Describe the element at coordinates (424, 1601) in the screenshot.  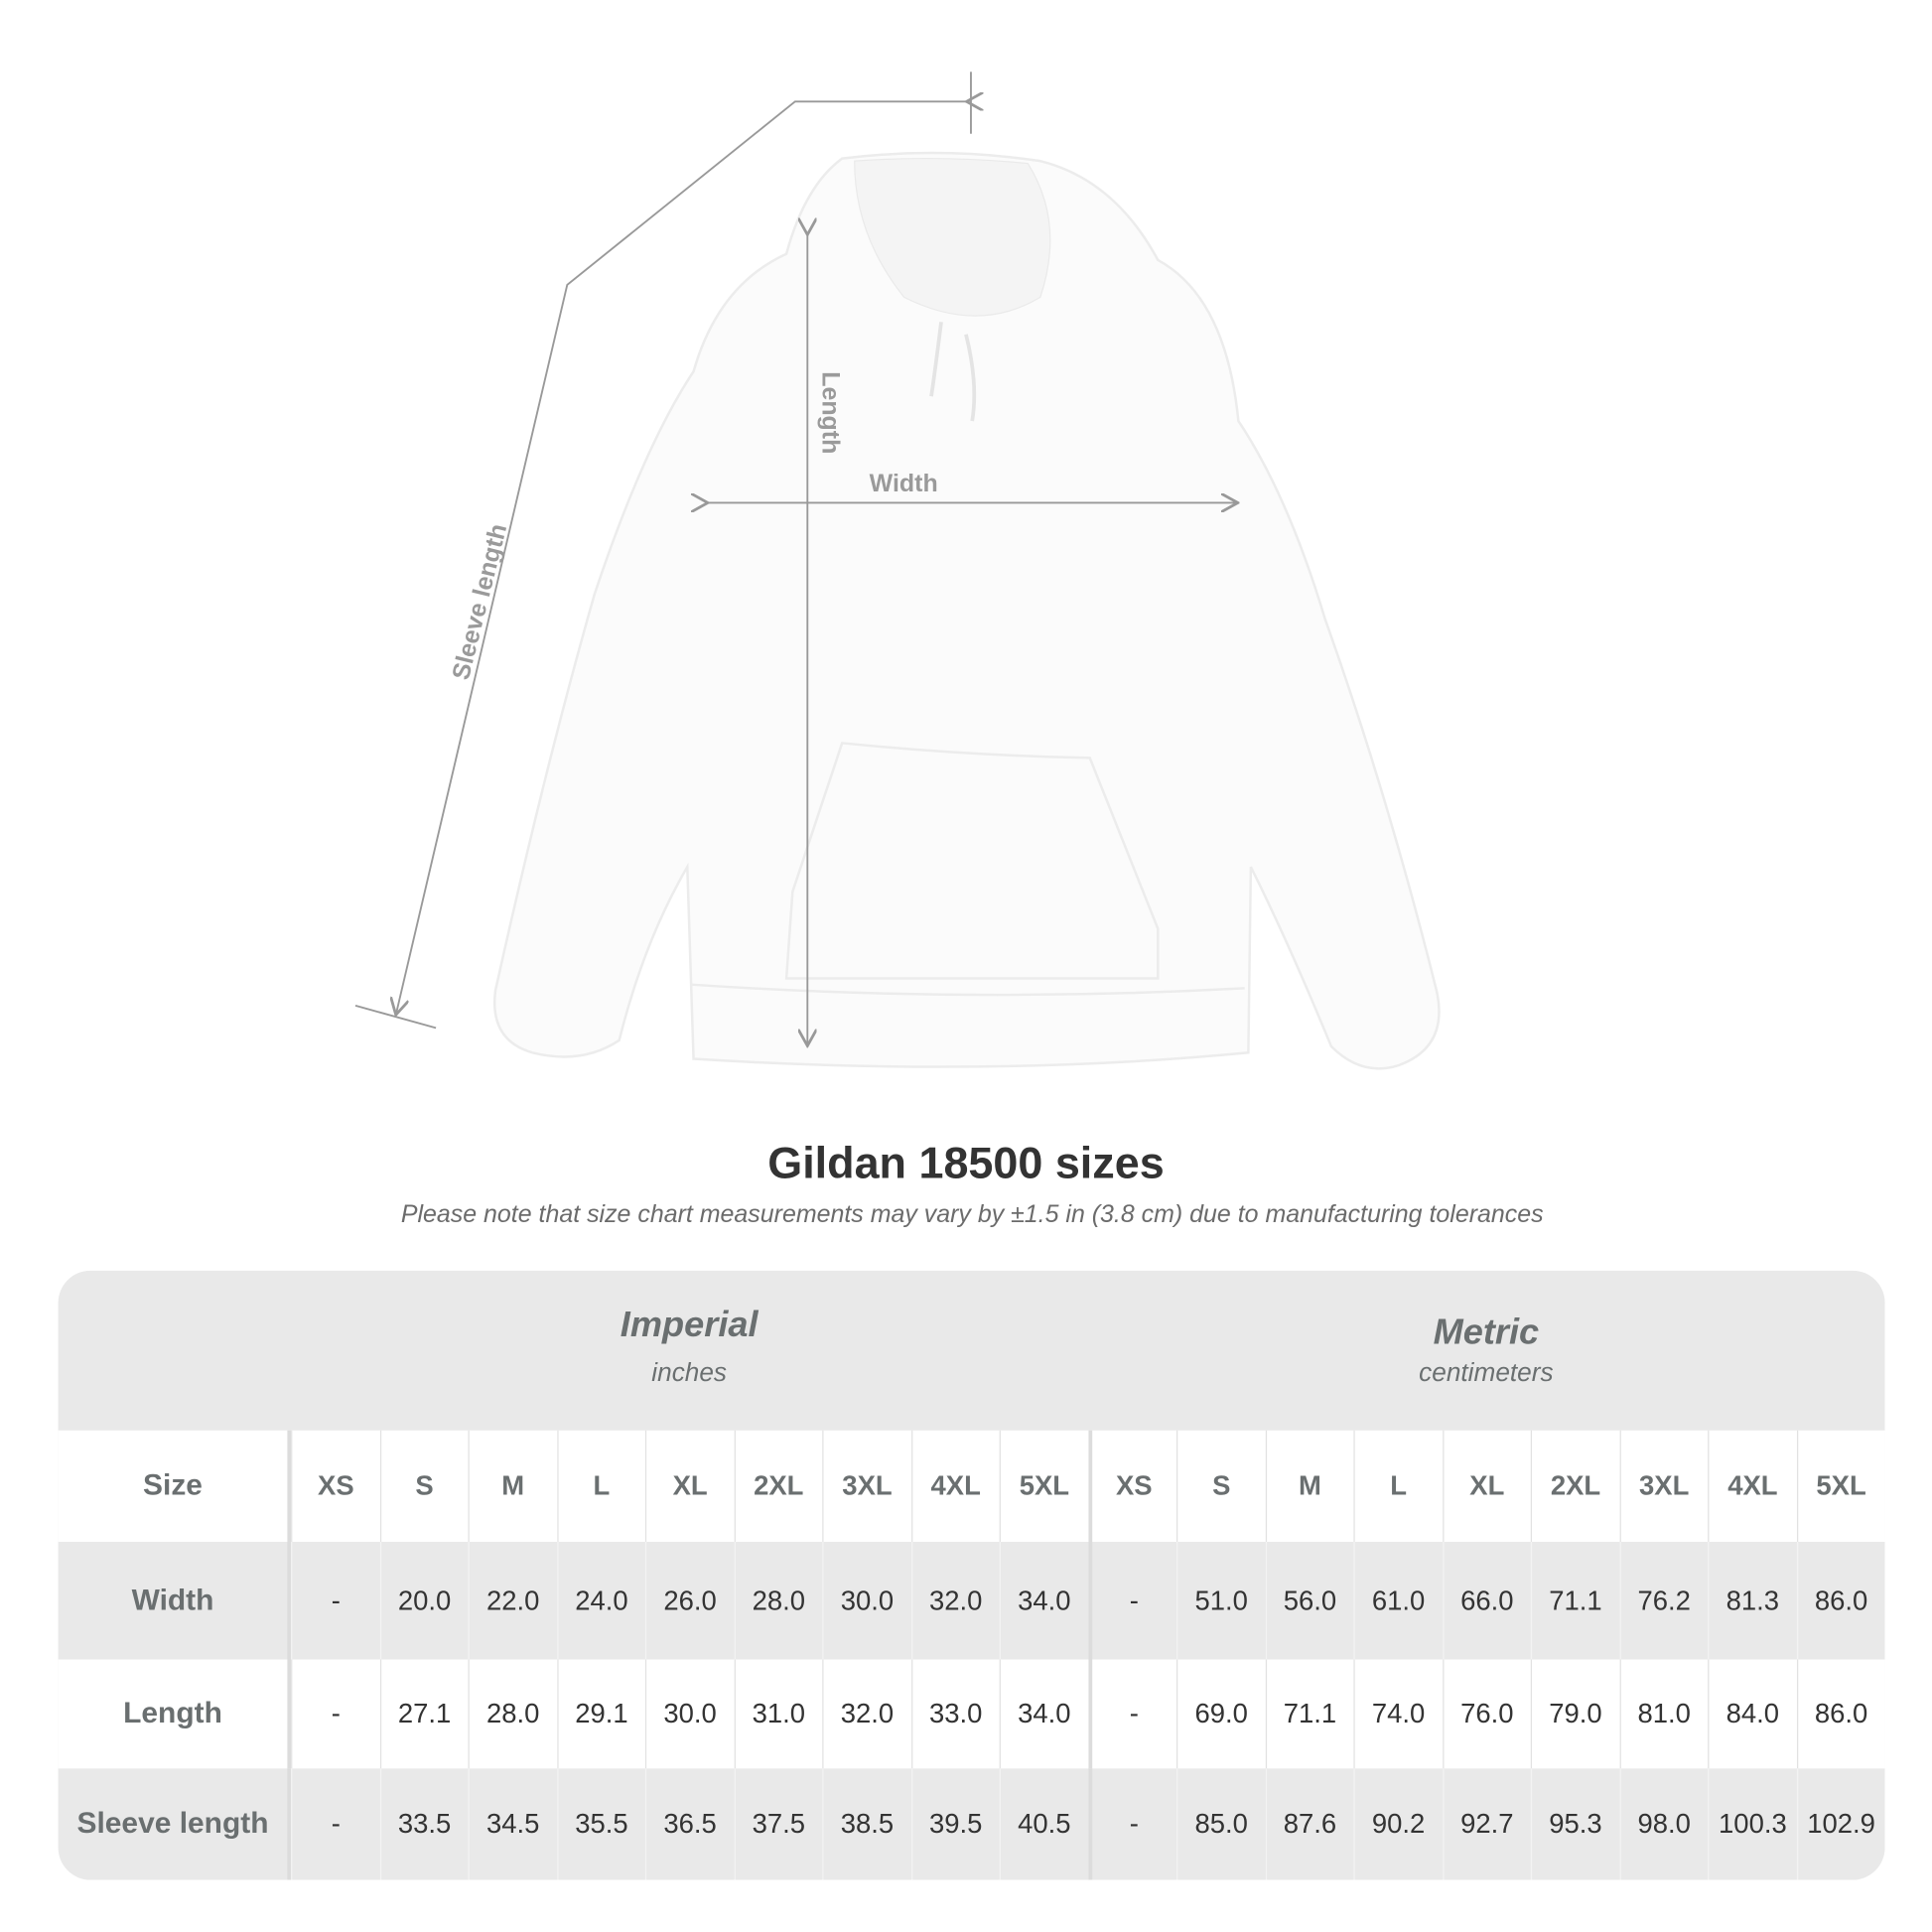
I see `table-cell: 20.0` at that location.